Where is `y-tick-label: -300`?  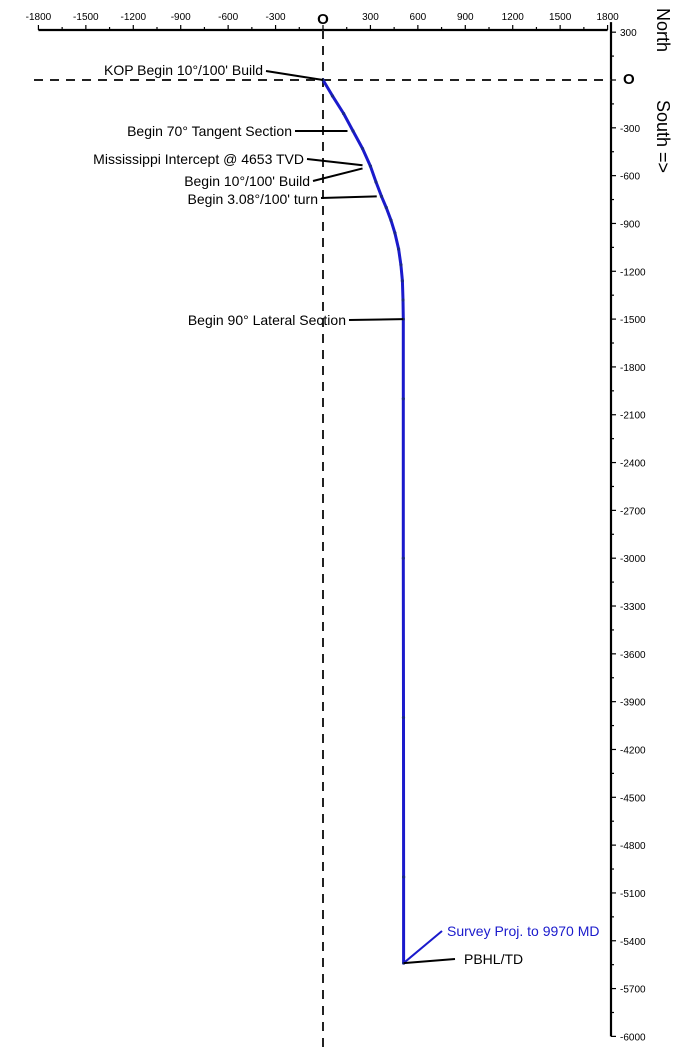 y-tick-label: -300 is located at coordinates (630, 129).